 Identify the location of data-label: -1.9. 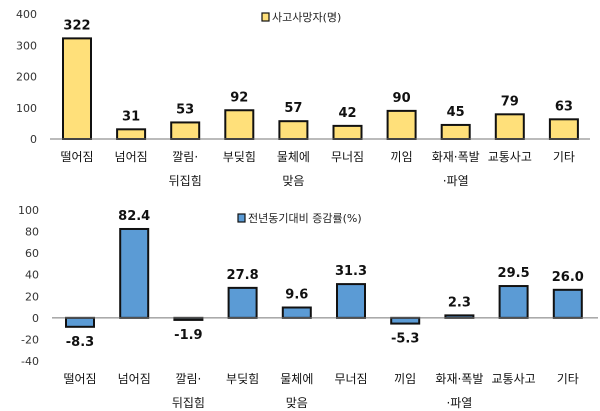
(188, 335).